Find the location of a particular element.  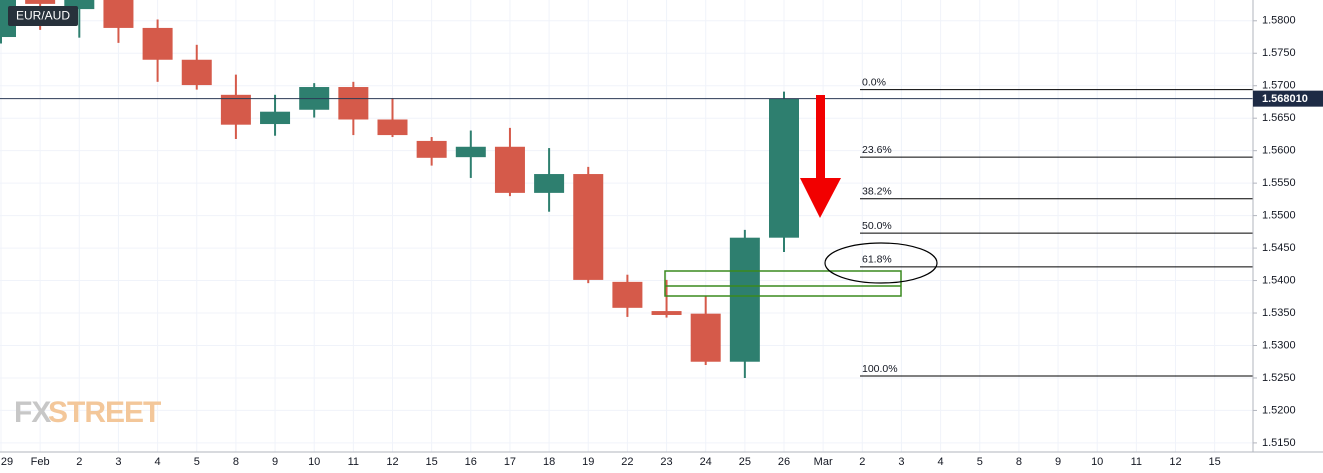

x-tick-label: Feb is located at coordinates (40, 462).